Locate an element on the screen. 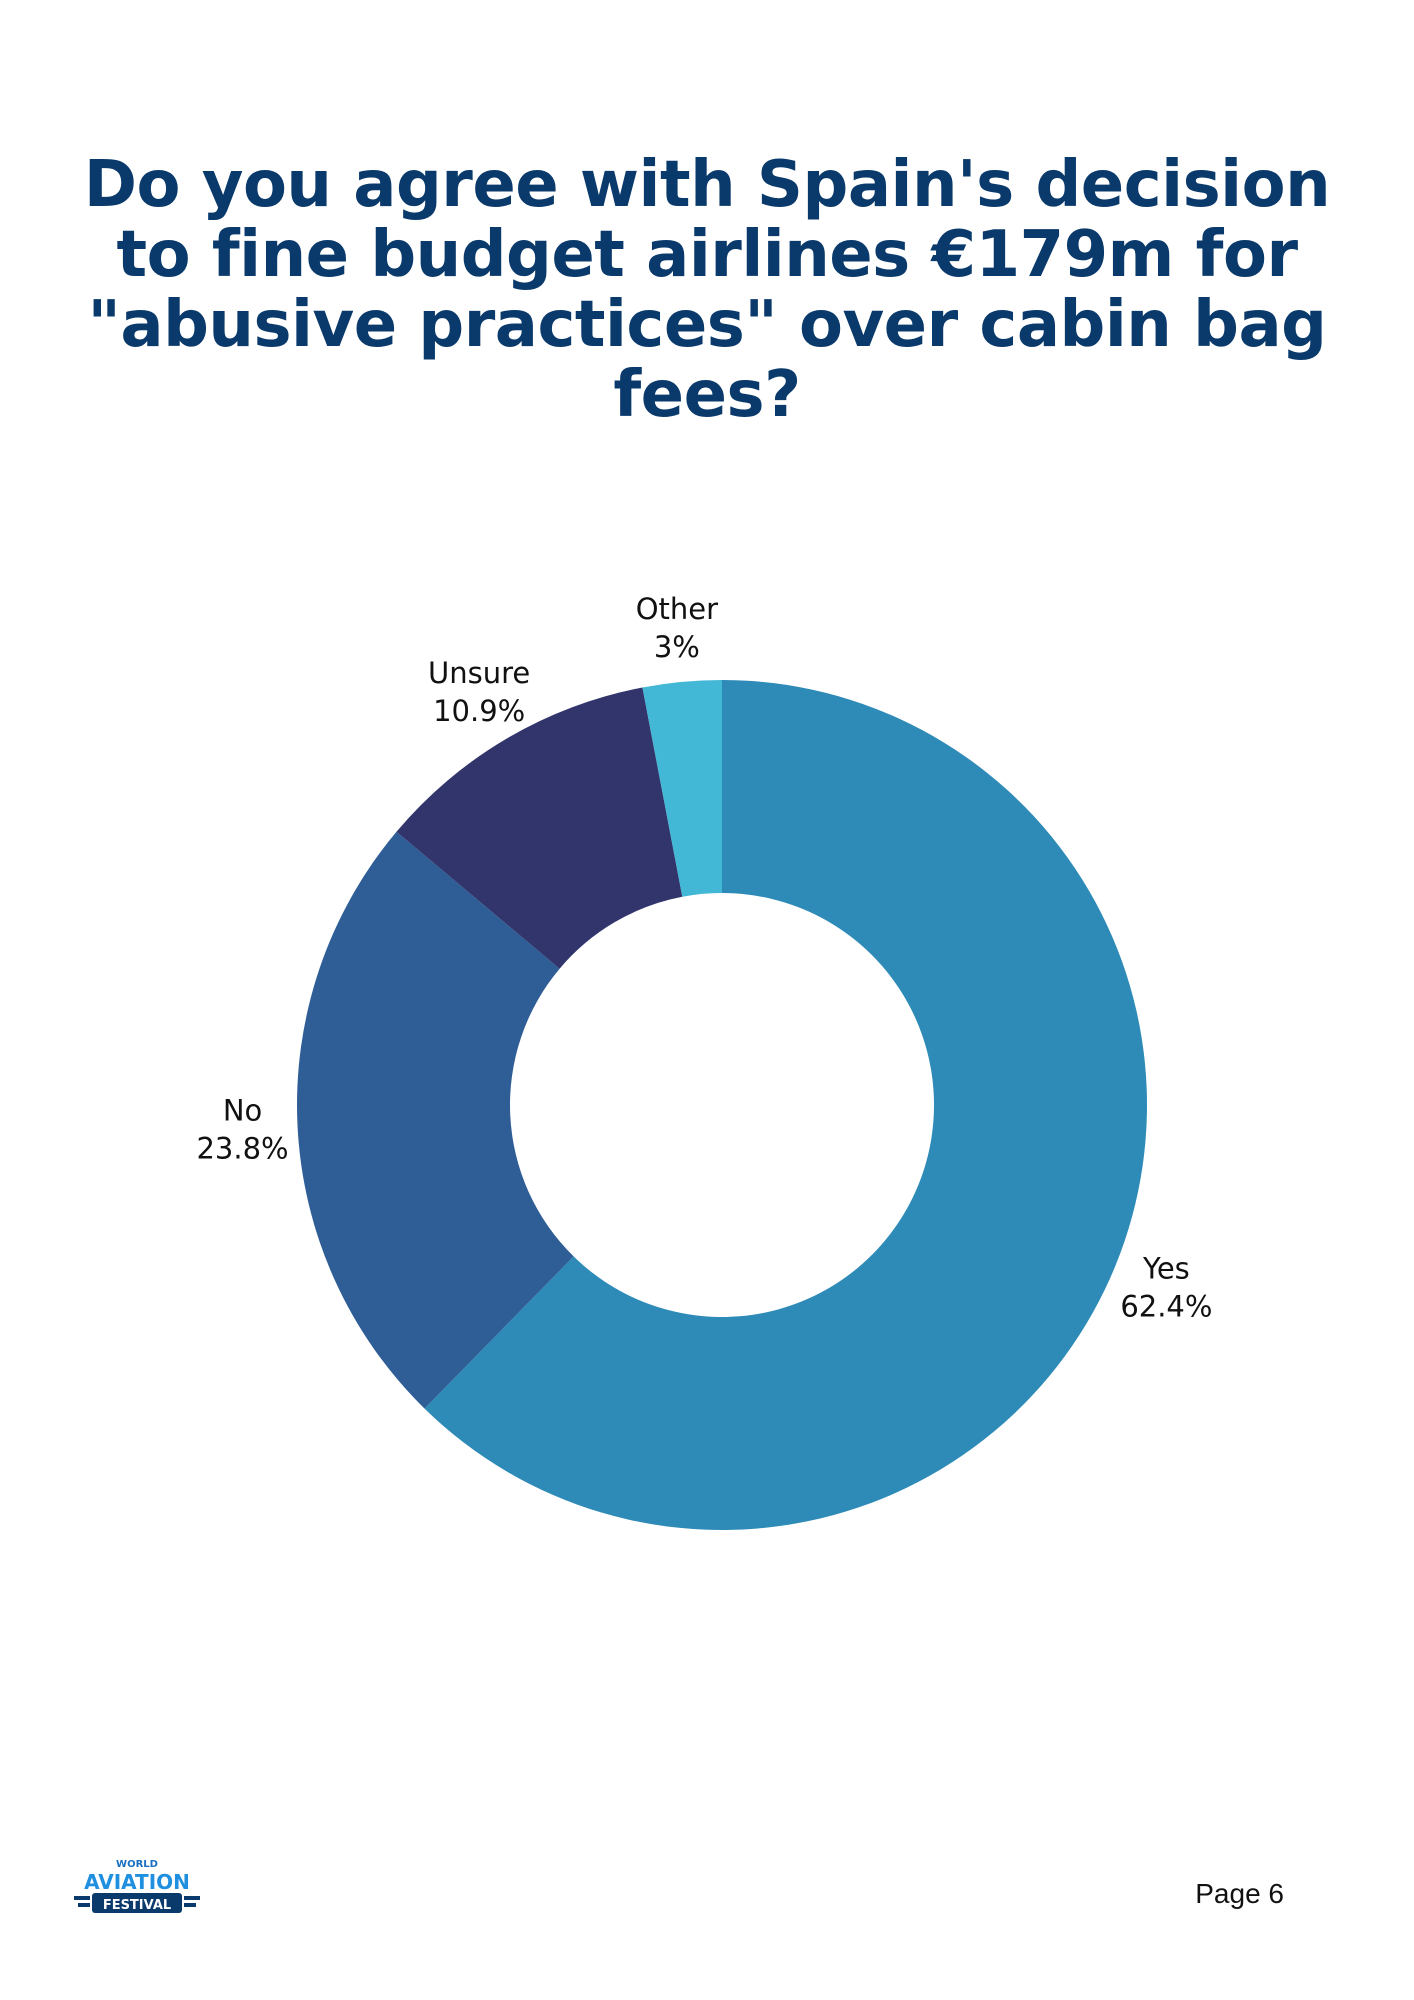  slice-label-name: No is located at coordinates (242, 1110).